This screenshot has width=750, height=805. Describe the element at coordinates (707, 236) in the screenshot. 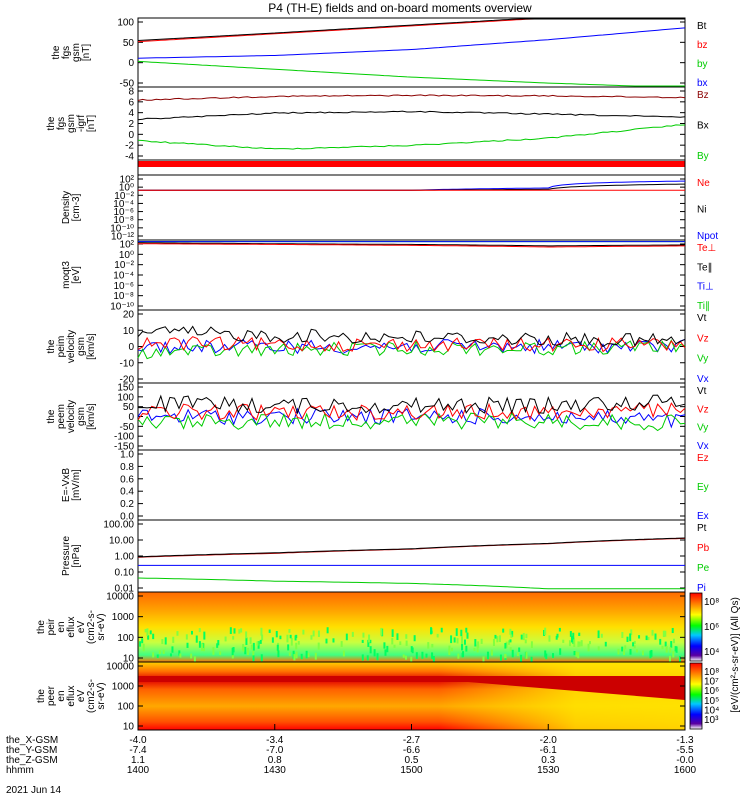

I see `legend-entry: Npot` at that location.